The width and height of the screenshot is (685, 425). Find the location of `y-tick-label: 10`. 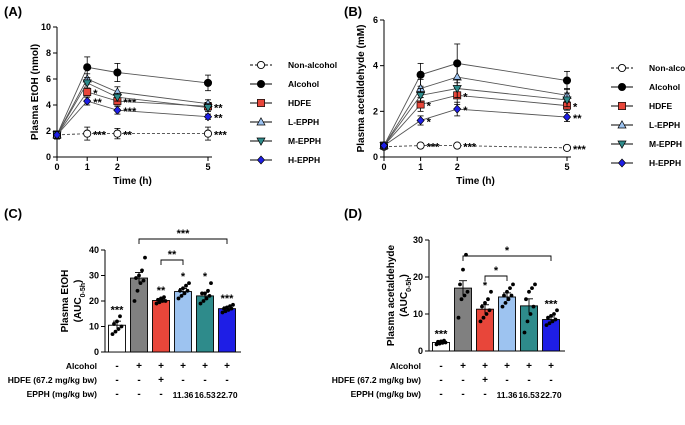

y-tick-label: 10 is located at coordinates (94, 327).